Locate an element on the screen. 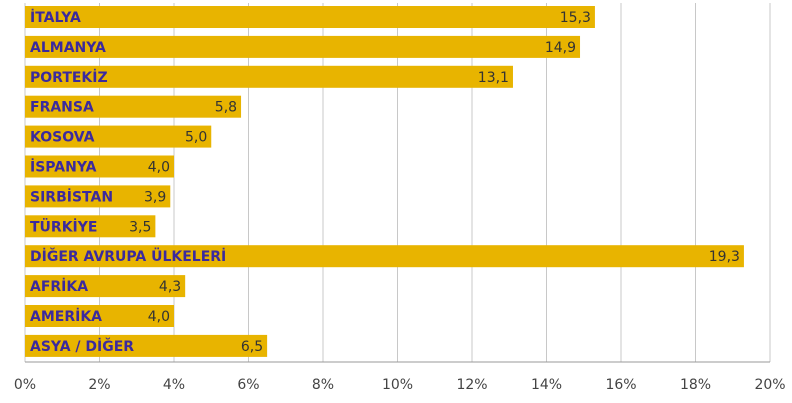 This screenshot has width=792, height=403. value-label: 19,3 is located at coordinates (724, 257).